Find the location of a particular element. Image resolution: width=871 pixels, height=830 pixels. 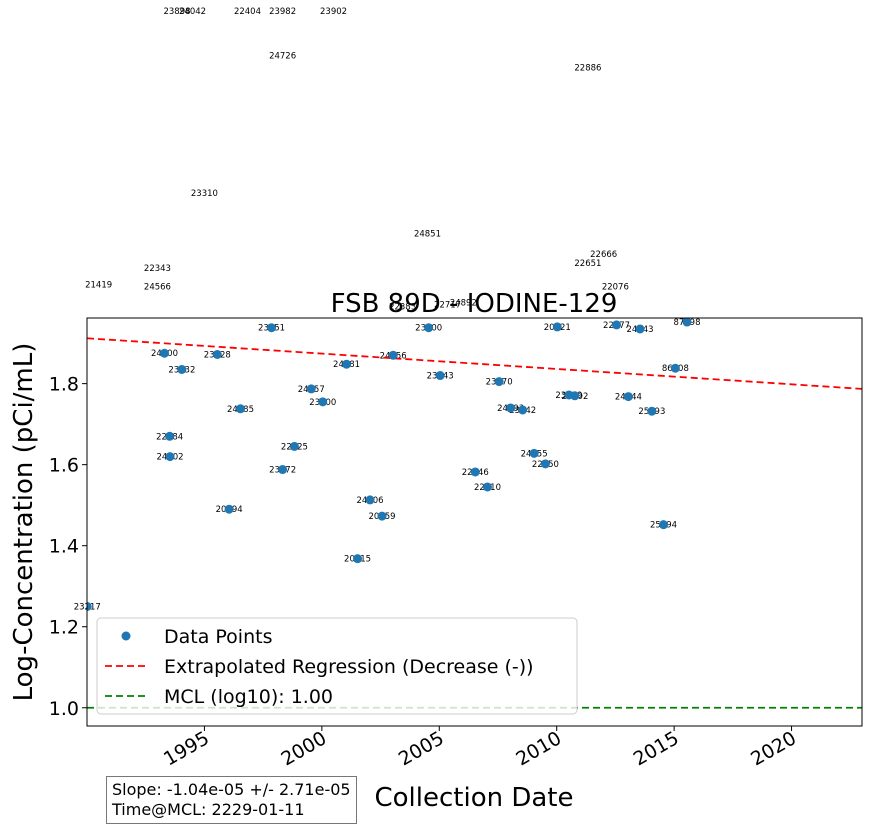

point-label: 22383 is located at coordinates (402, 308).